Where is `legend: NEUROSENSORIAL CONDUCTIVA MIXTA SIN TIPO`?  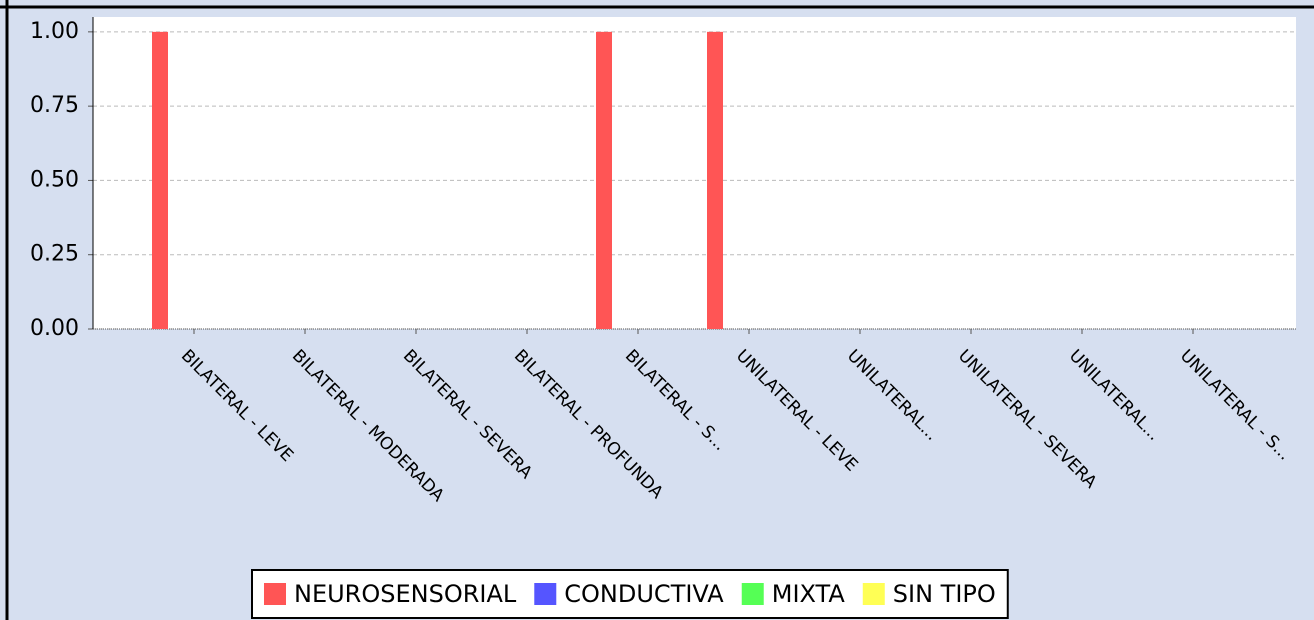
legend: NEUROSENSORIAL CONDUCTIVA MIXTA SIN TIPO is located at coordinates (630, 594).